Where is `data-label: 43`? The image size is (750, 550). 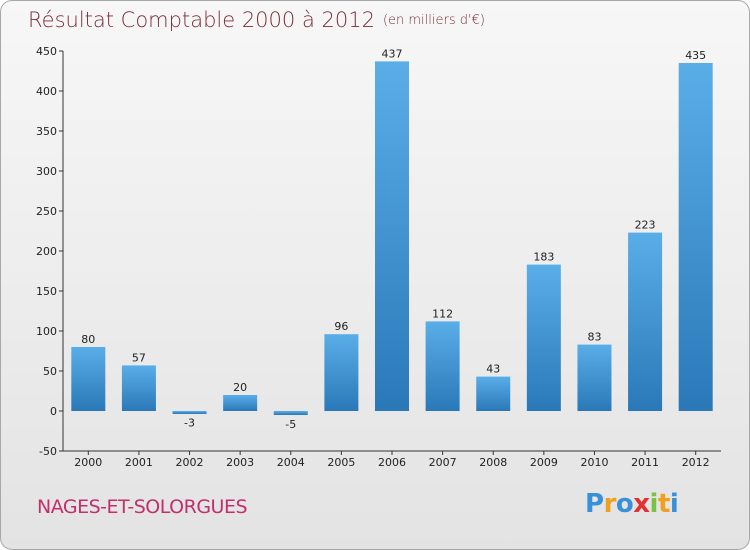
data-label: 43 is located at coordinates (493, 369).